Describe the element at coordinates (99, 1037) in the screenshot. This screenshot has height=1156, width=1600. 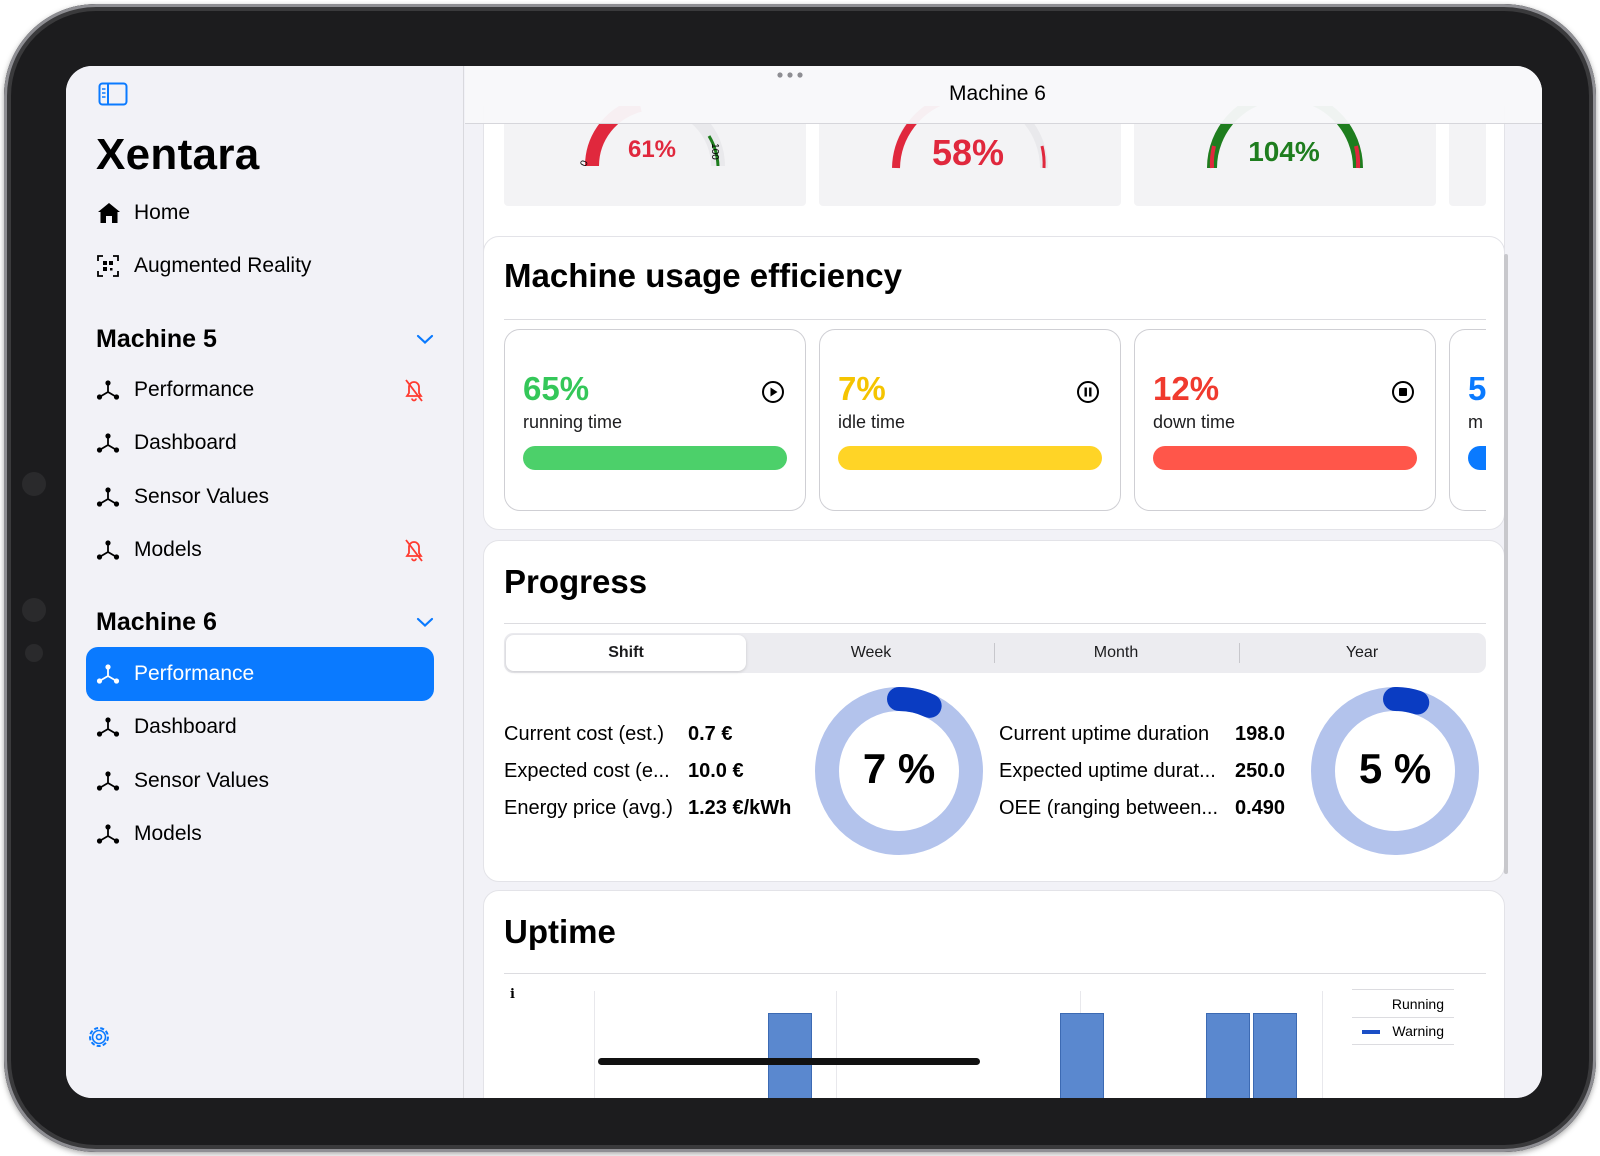
I see `gear-icon` at that location.